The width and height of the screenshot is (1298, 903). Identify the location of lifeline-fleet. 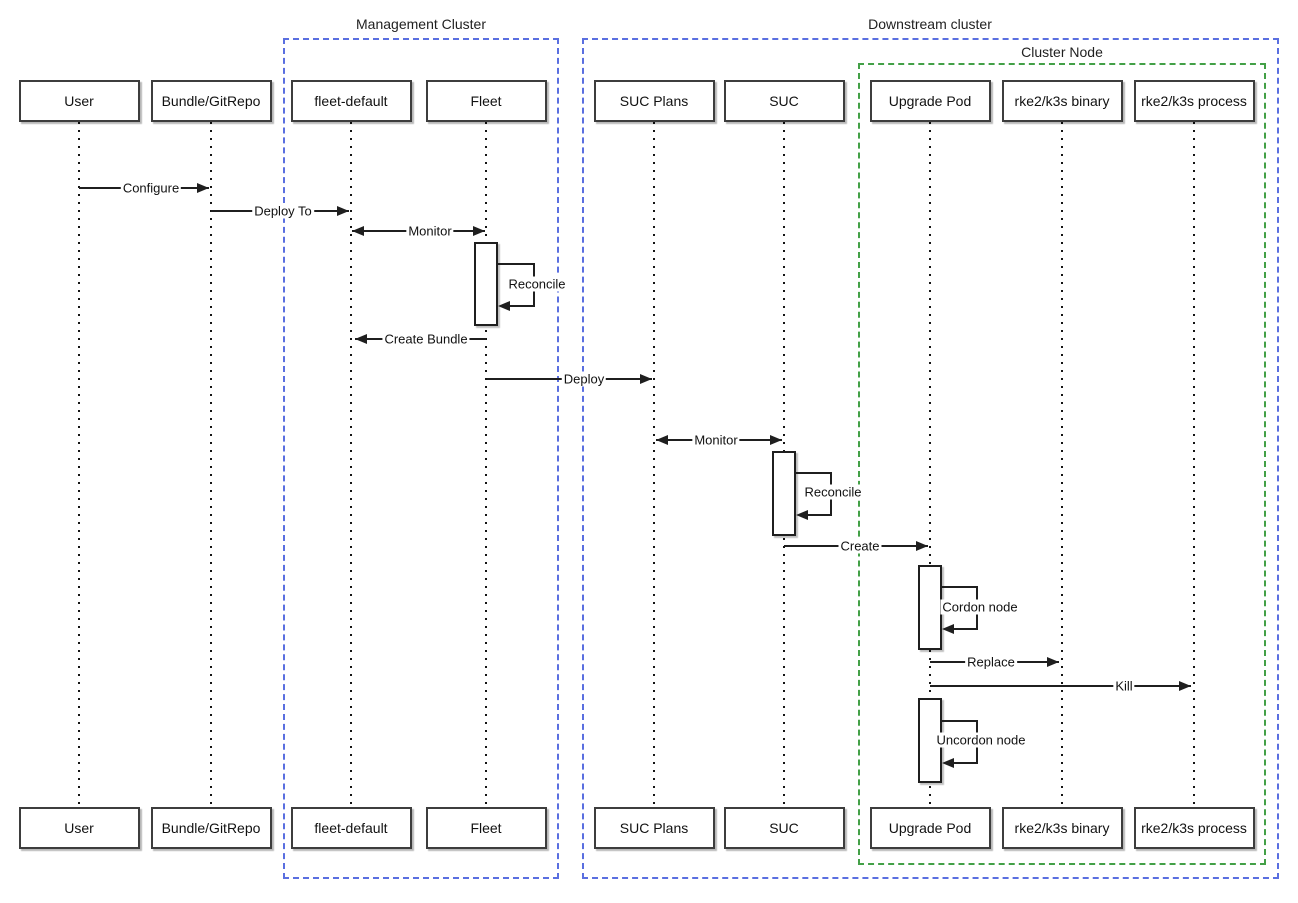
(486, 464).